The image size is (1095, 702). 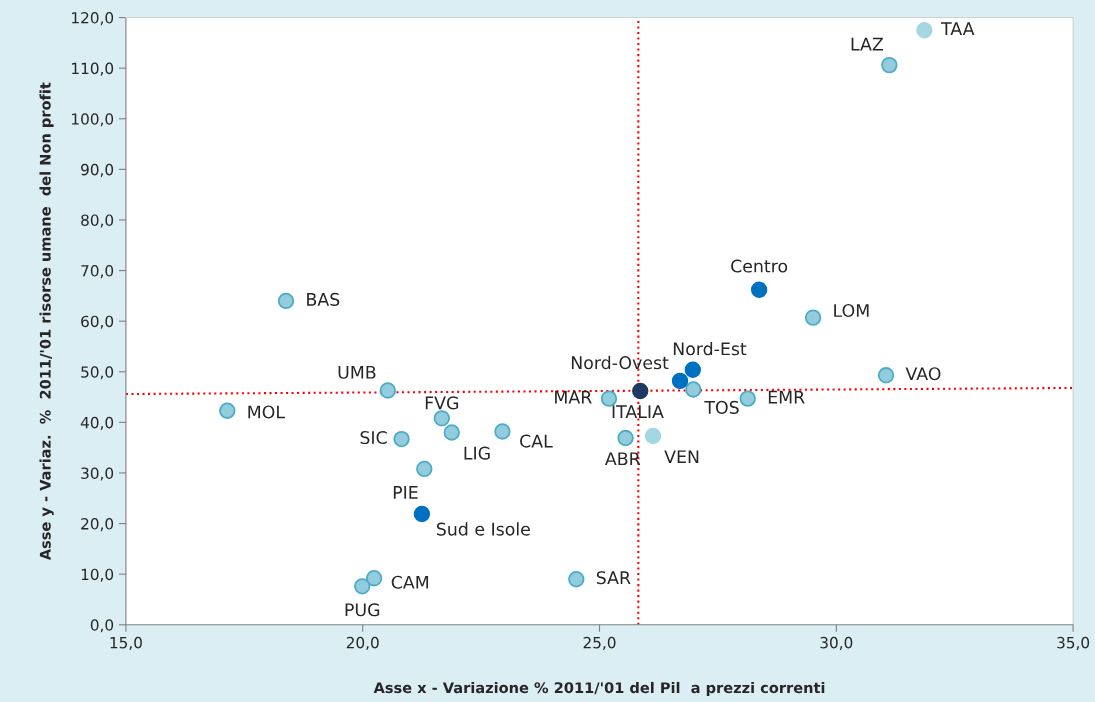 What do you see at coordinates (573, 397) in the screenshot?
I see `annotation: MAR` at bounding box center [573, 397].